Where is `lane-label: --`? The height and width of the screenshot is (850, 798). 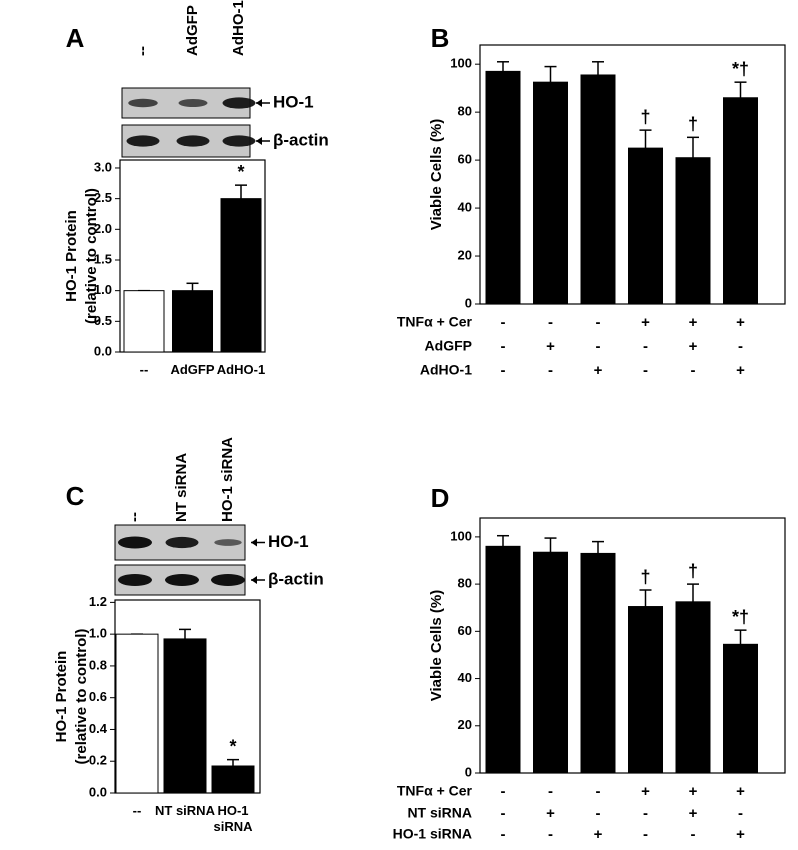 lane-label: -- is located at coordinates (142, 51).